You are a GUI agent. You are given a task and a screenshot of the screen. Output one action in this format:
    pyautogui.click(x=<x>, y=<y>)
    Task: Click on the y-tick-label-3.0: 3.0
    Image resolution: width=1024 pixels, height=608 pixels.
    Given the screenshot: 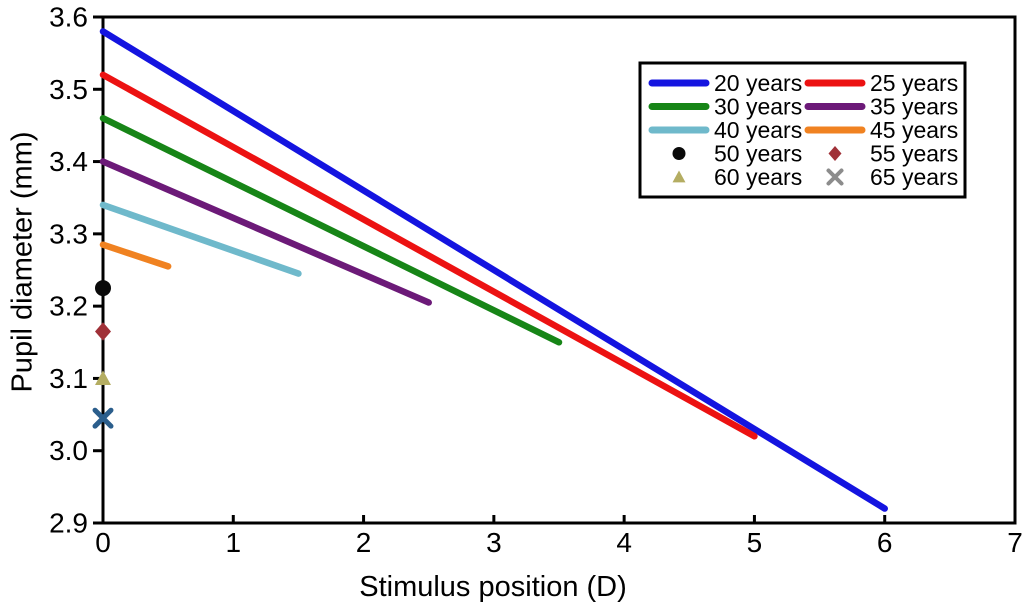 What is the action you would take?
    pyautogui.click(x=68, y=450)
    